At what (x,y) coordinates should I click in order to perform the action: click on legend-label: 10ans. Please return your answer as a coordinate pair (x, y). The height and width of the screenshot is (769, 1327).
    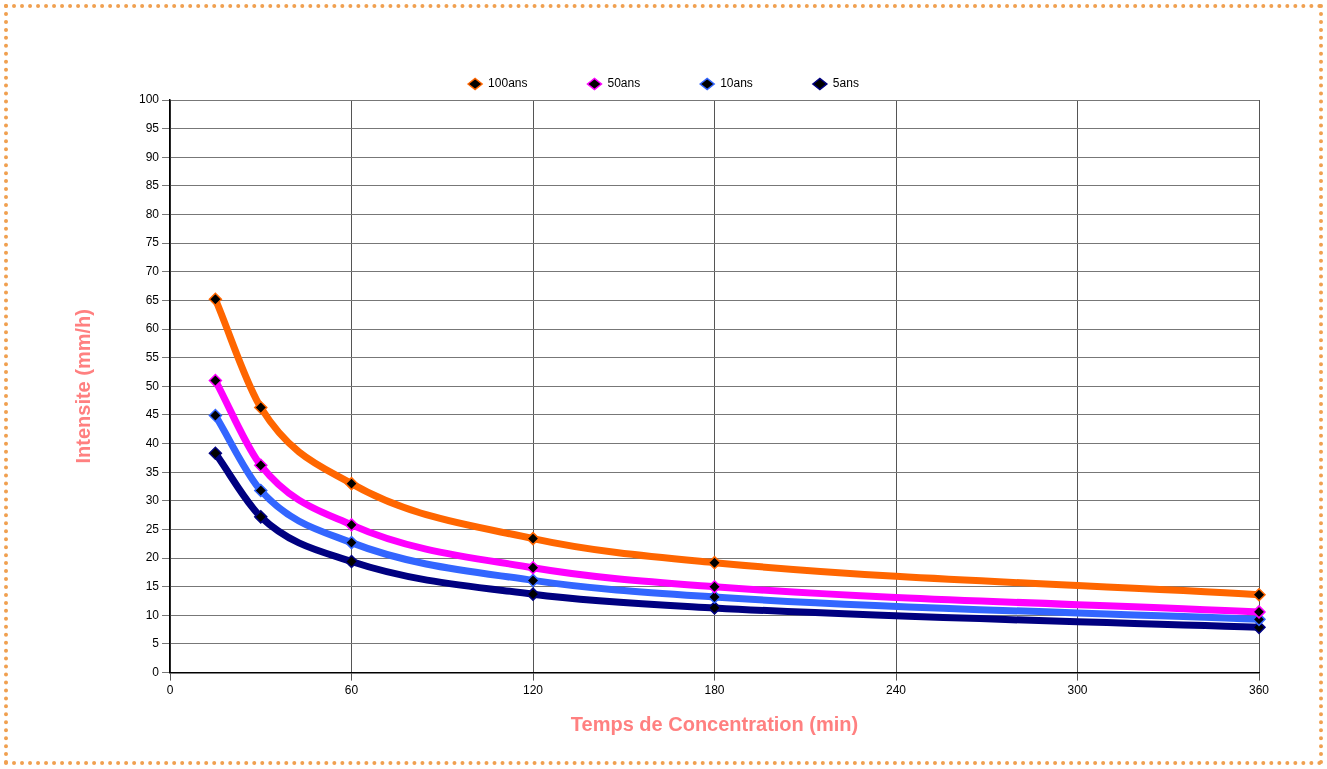
    Looking at the image, I should click on (736, 83).